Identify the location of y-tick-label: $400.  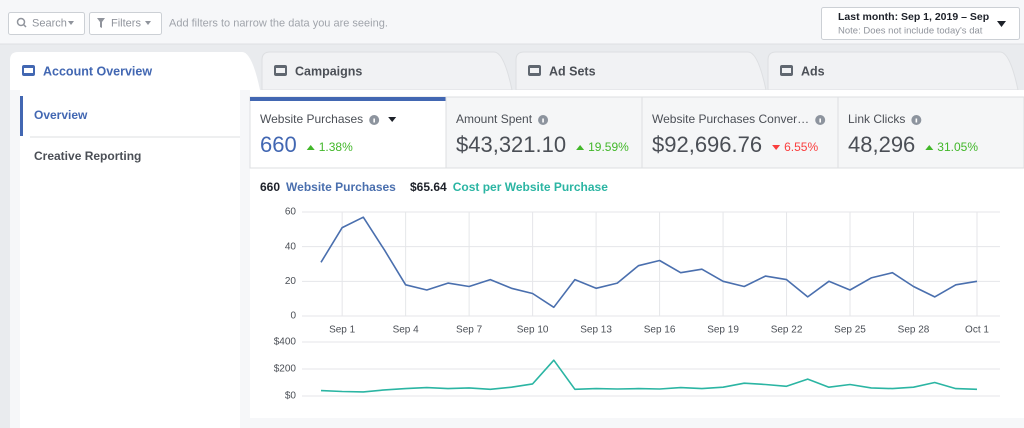
(285, 342).